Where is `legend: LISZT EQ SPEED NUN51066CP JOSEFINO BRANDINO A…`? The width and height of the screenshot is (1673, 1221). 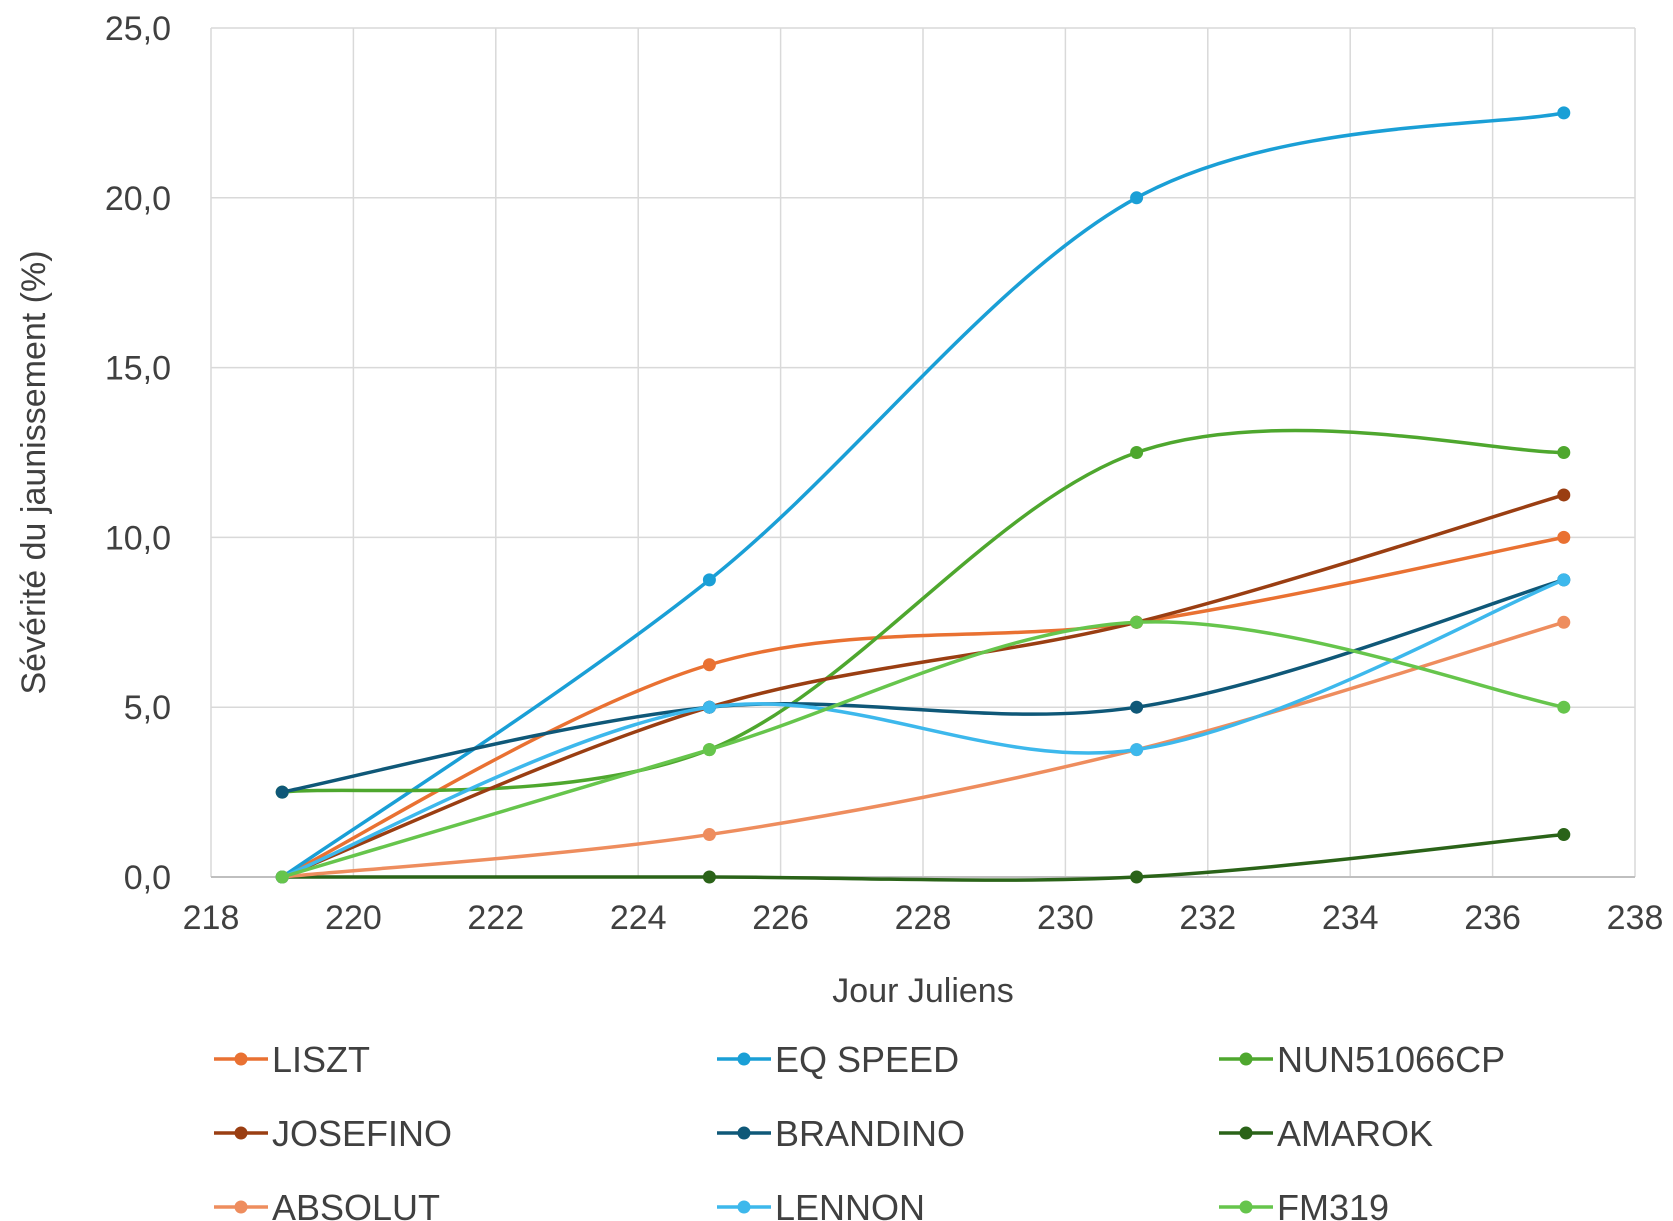
legend: LISZT EQ SPEED NUN51066CP JOSEFINO BRANDINO A… is located at coordinates (859, 1130).